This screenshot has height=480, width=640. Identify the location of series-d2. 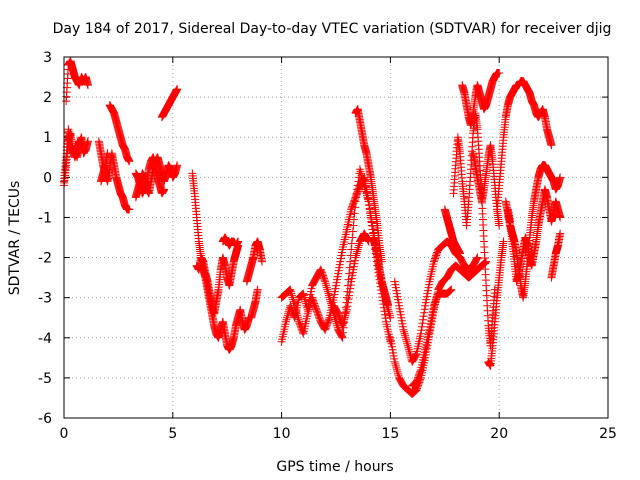
(230, 241).